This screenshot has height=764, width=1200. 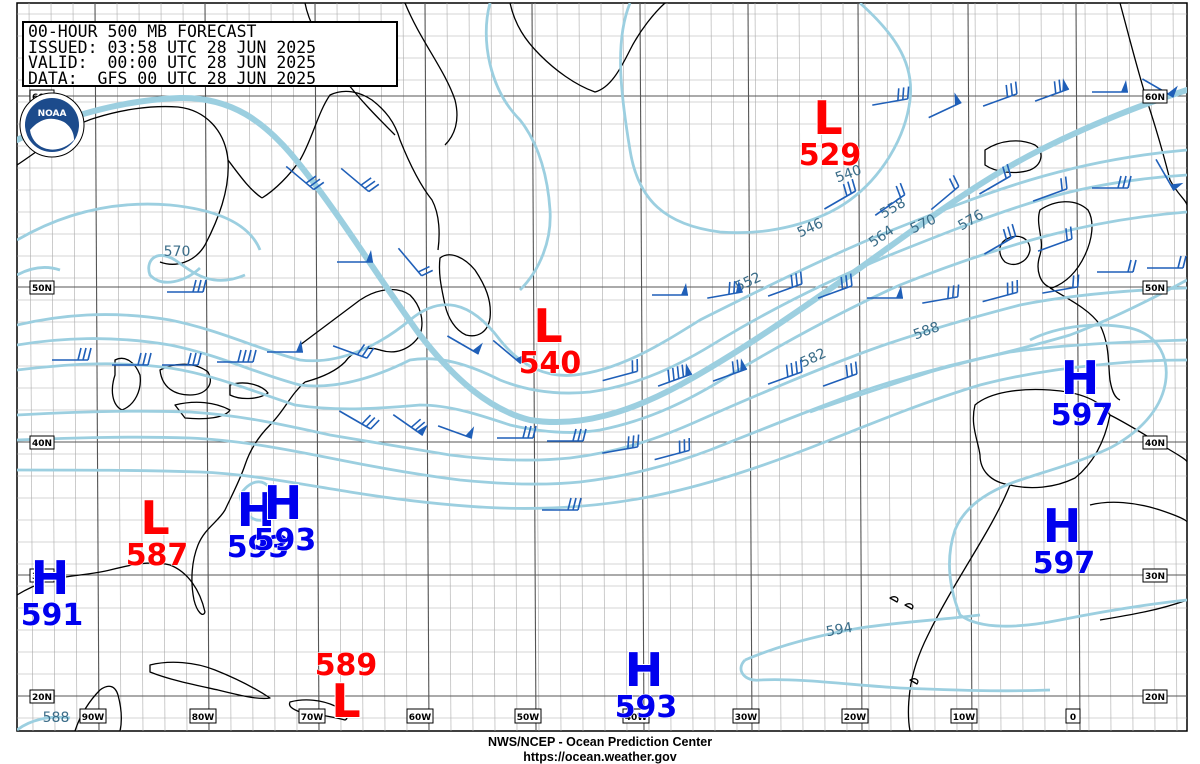 I want to click on lat-label-40n-left: 40N, so click(x=42, y=442).